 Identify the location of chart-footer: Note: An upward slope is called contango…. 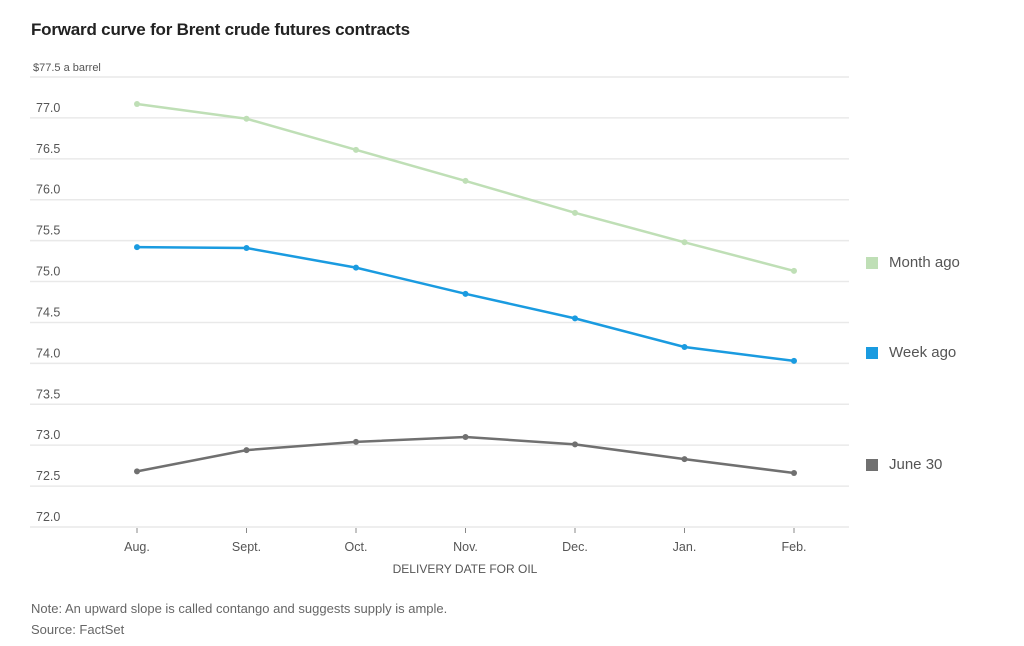
(239, 619).